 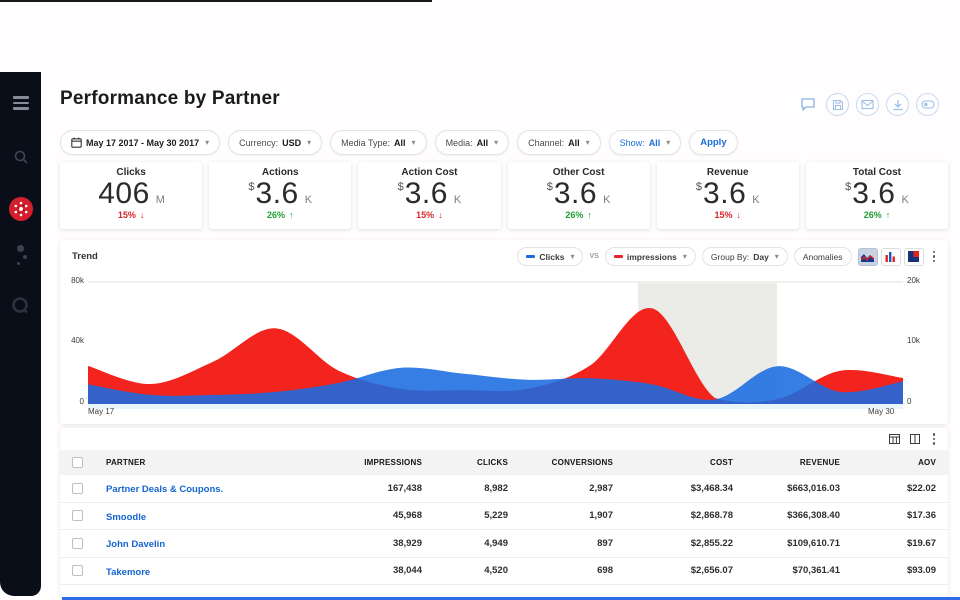 I want to click on x-axis-tick-start: May 17, so click(x=101, y=411).